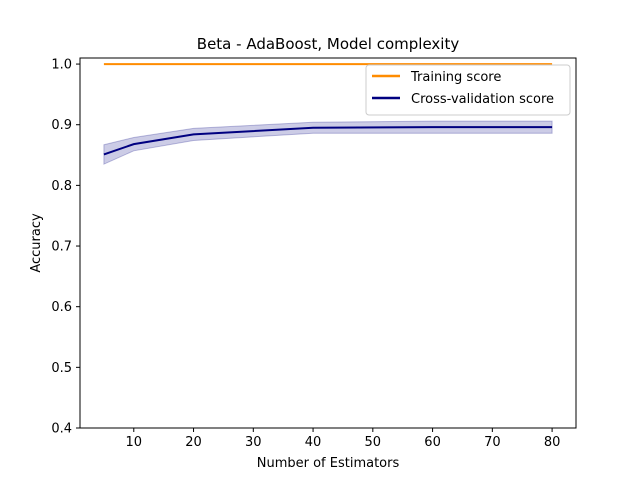  I want to click on x-tick-label: 70, so click(492, 442).